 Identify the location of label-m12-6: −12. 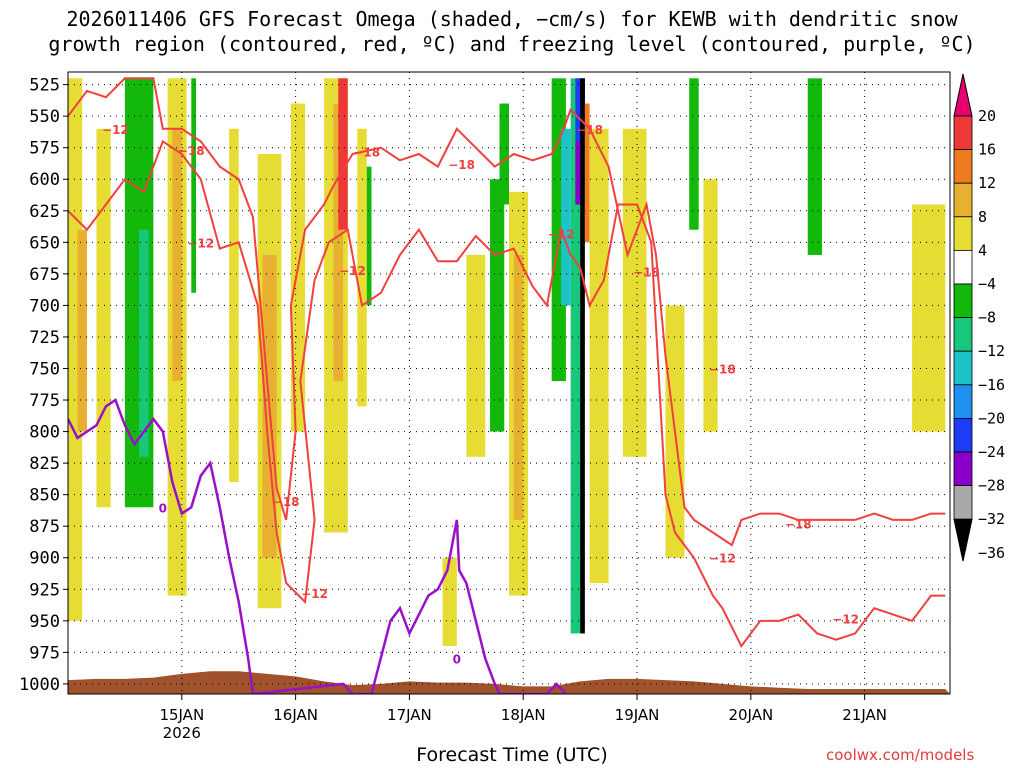
(561, 234).